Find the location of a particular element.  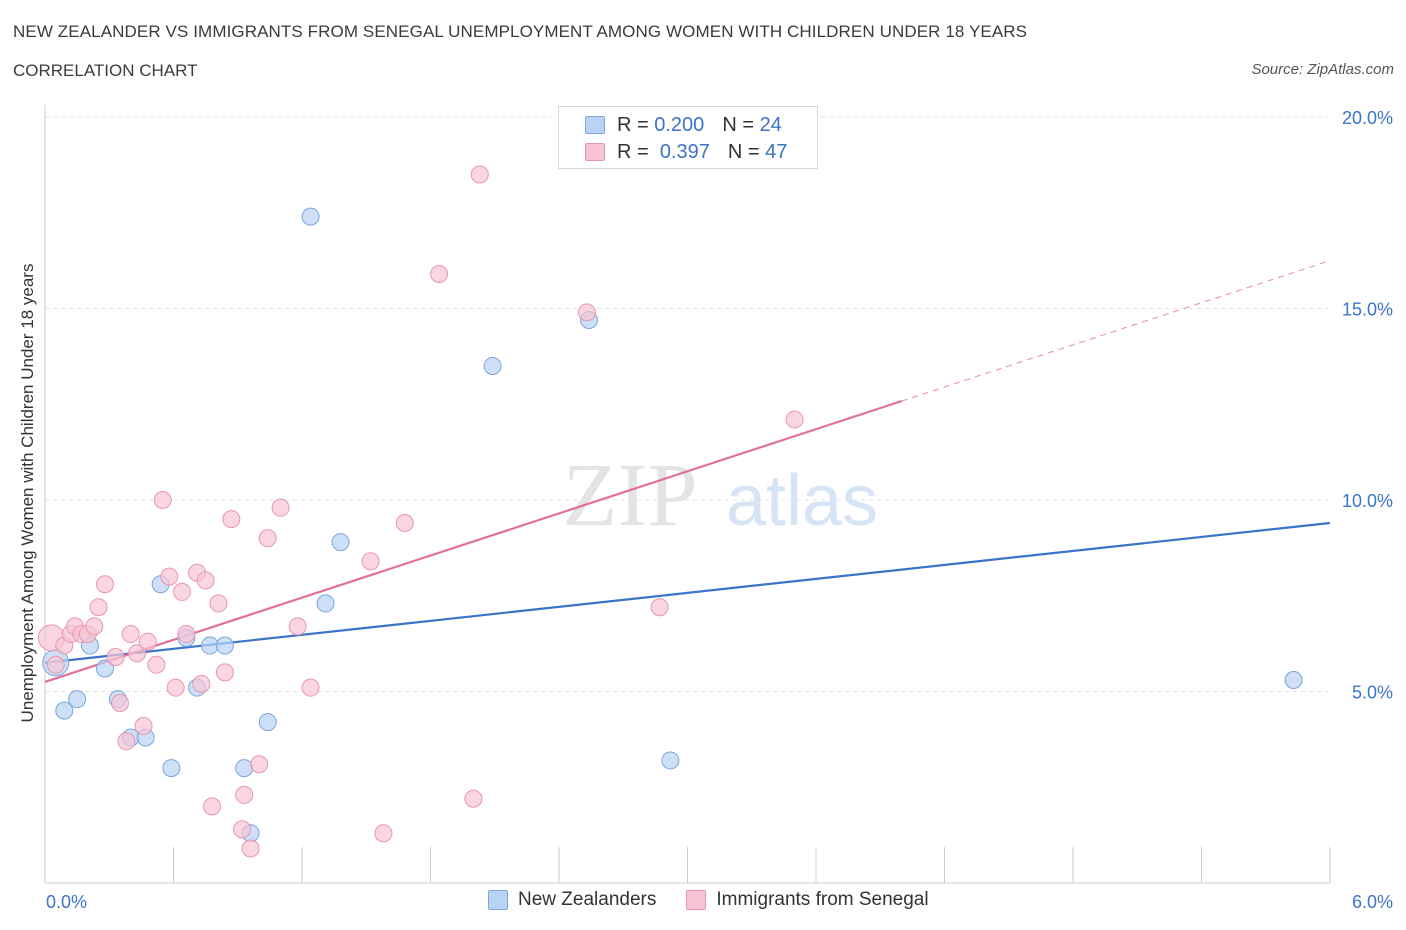

x-tick-label: 0.0% is located at coordinates (66, 902).